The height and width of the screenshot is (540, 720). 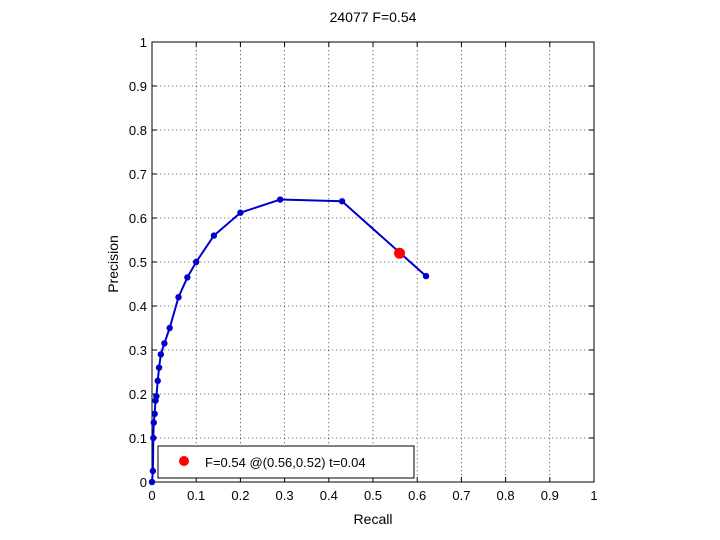 What do you see at coordinates (196, 495) in the screenshot?
I see `x-tick-label: 0.1` at bounding box center [196, 495].